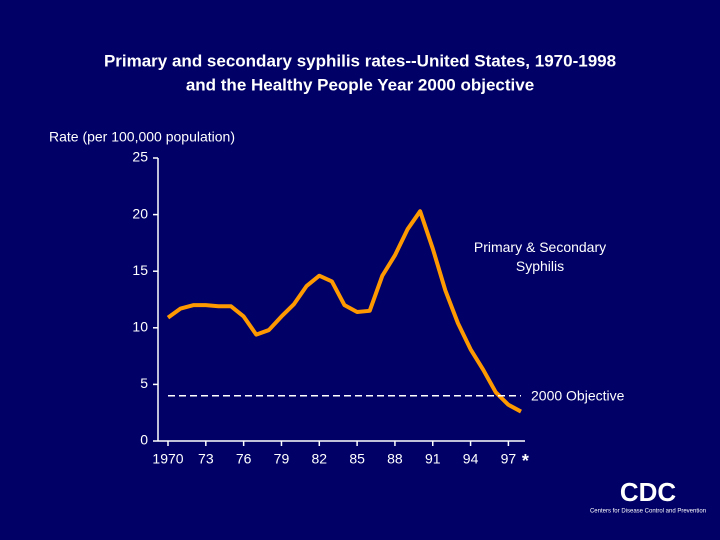  Describe the element at coordinates (144, 383) in the screenshot. I see `y-tick-label: 5` at that location.